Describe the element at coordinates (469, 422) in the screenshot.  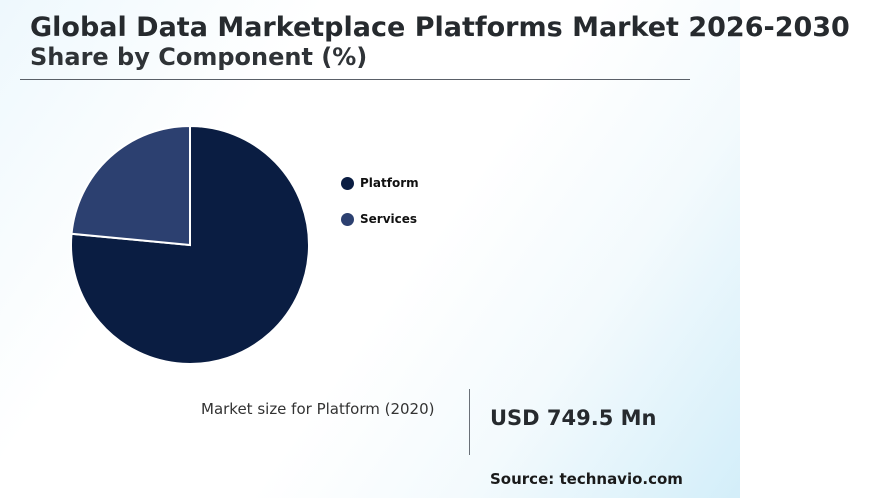
I see `market-size-divider` at that location.